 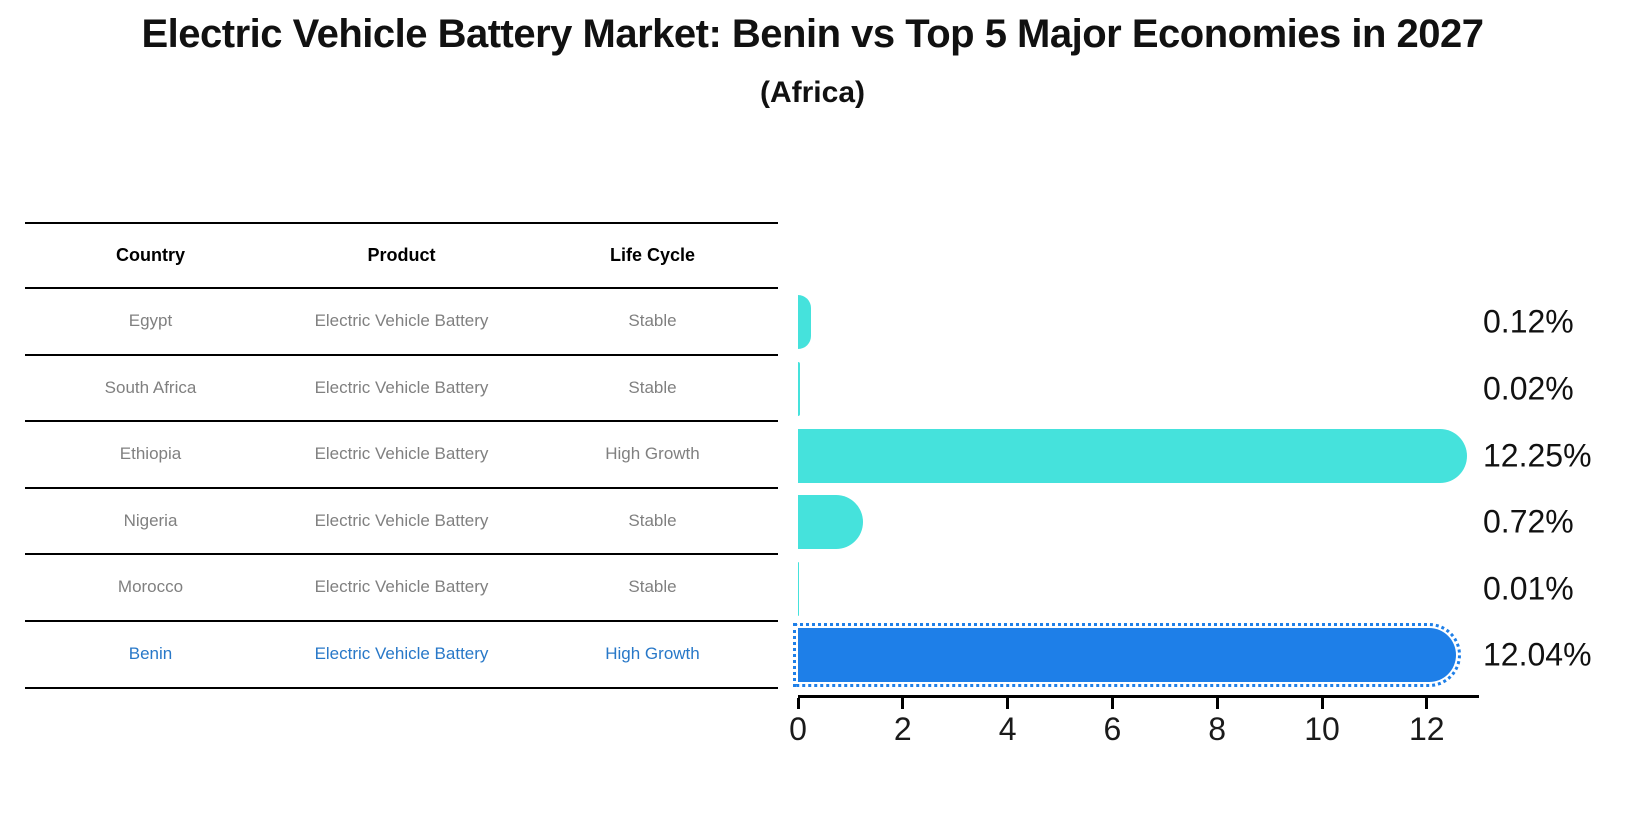 What do you see at coordinates (812, 92) in the screenshot?
I see `page-subtitle: (Africa)` at bounding box center [812, 92].